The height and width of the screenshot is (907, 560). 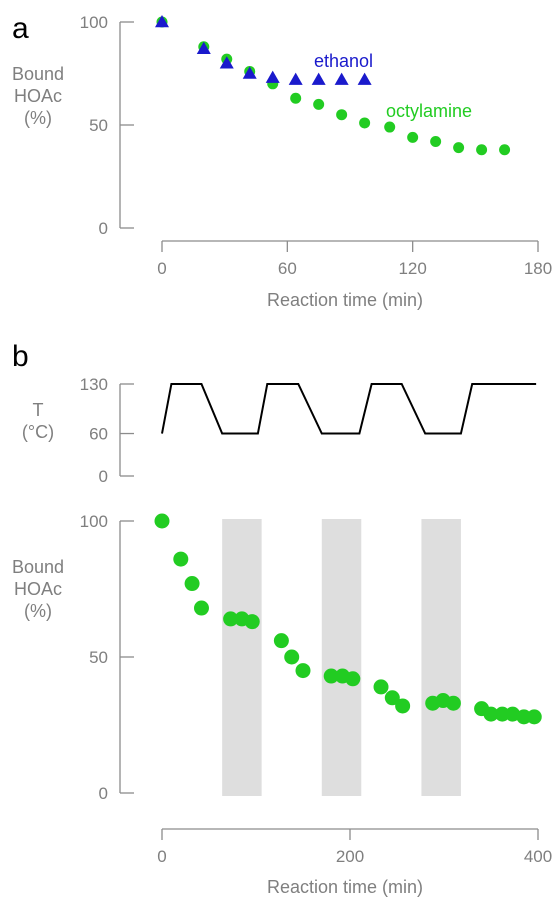 What do you see at coordinates (287, 268) in the screenshot?
I see `panel-a-x-tick-label: 60` at bounding box center [287, 268].